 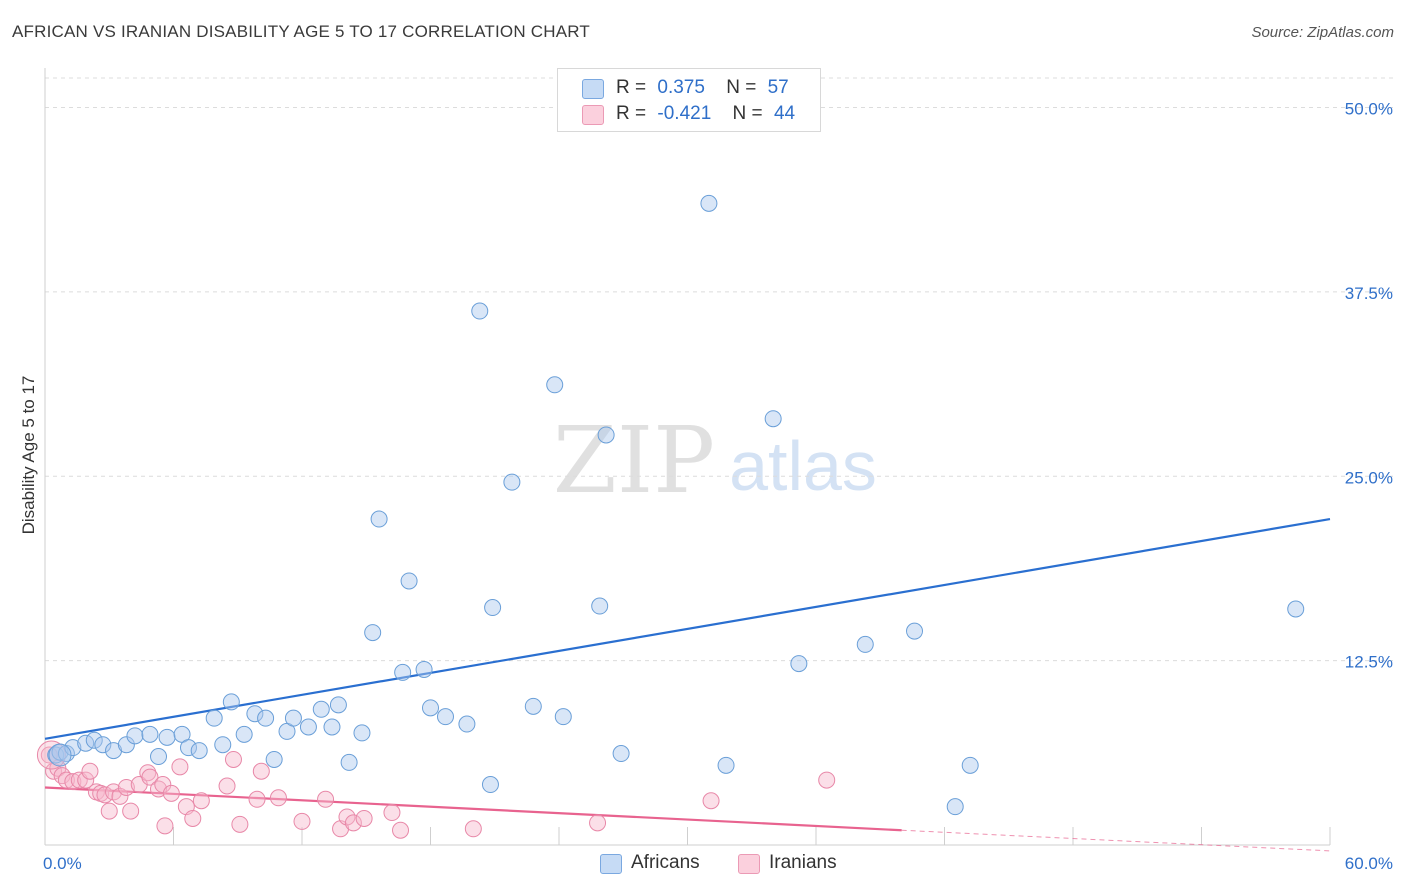 What do you see at coordinates (689, 100) in the screenshot?
I see `correlation-legend: R = 0.375 N = 57 R = -0.421 N = 44` at bounding box center [689, 100].